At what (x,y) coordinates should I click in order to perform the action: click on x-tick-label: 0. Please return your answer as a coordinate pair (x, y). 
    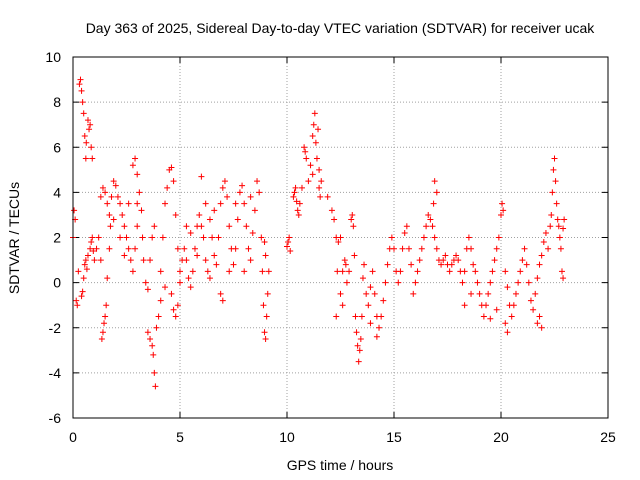
    Looking at the image, I should click on (73, 437).